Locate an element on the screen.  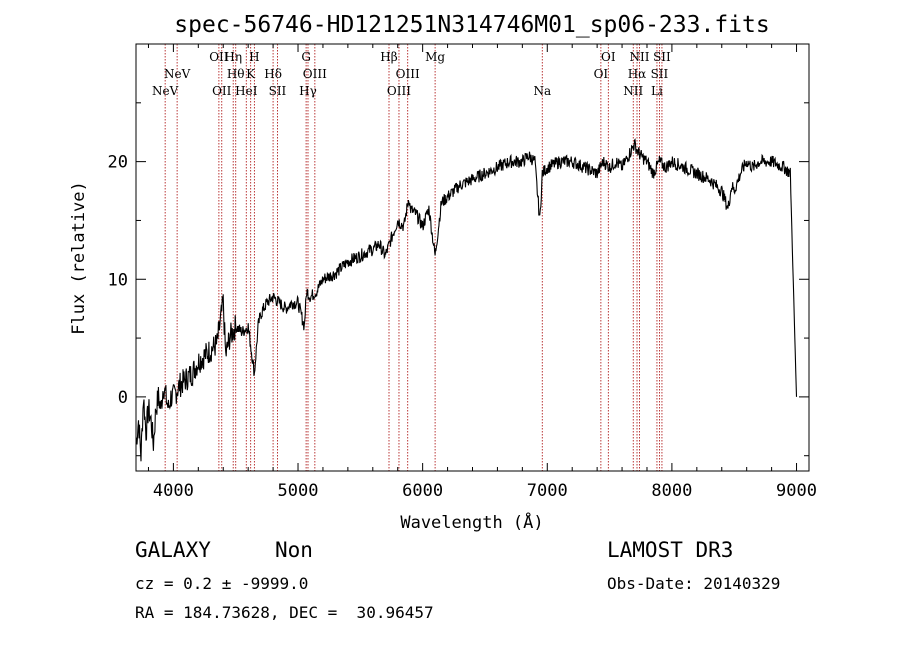
line-marker-label-19: OI is located at coordinates (608, 57).